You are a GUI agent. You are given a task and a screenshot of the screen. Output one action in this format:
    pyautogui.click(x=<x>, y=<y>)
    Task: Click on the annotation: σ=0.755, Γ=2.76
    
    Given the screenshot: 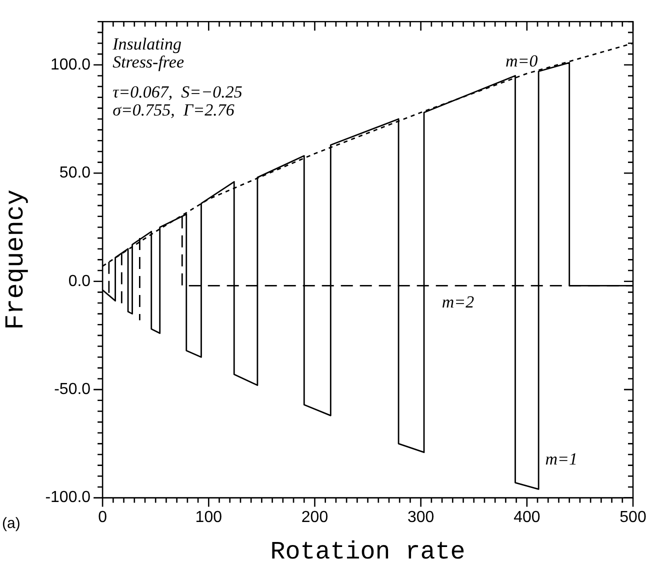 What is the action you would take?
    pyautogui.click(x=173, y=110)
    